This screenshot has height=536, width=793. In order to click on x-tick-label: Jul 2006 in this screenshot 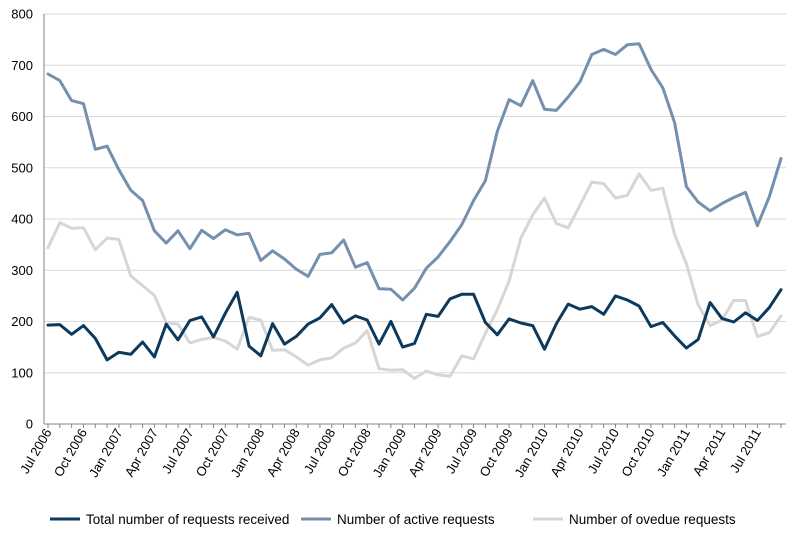, I will do `click(36, 451)`.